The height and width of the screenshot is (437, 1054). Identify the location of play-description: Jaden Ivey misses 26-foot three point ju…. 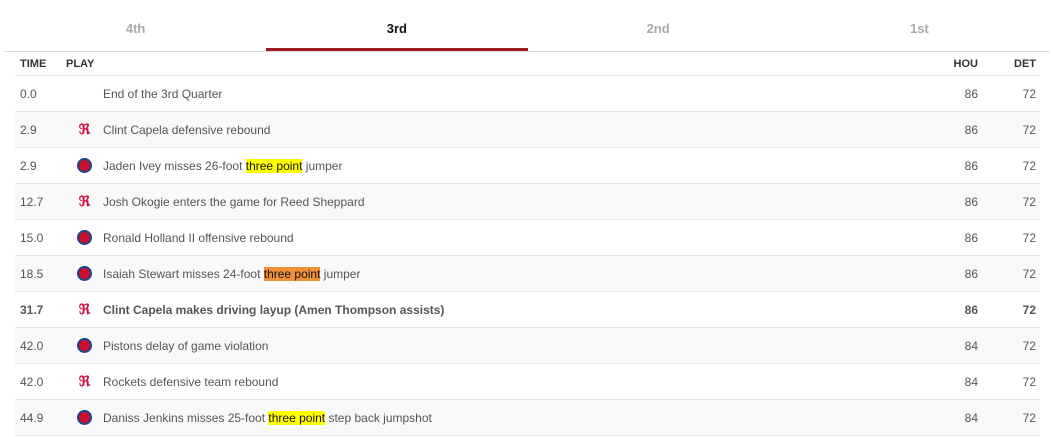
(515, 165).